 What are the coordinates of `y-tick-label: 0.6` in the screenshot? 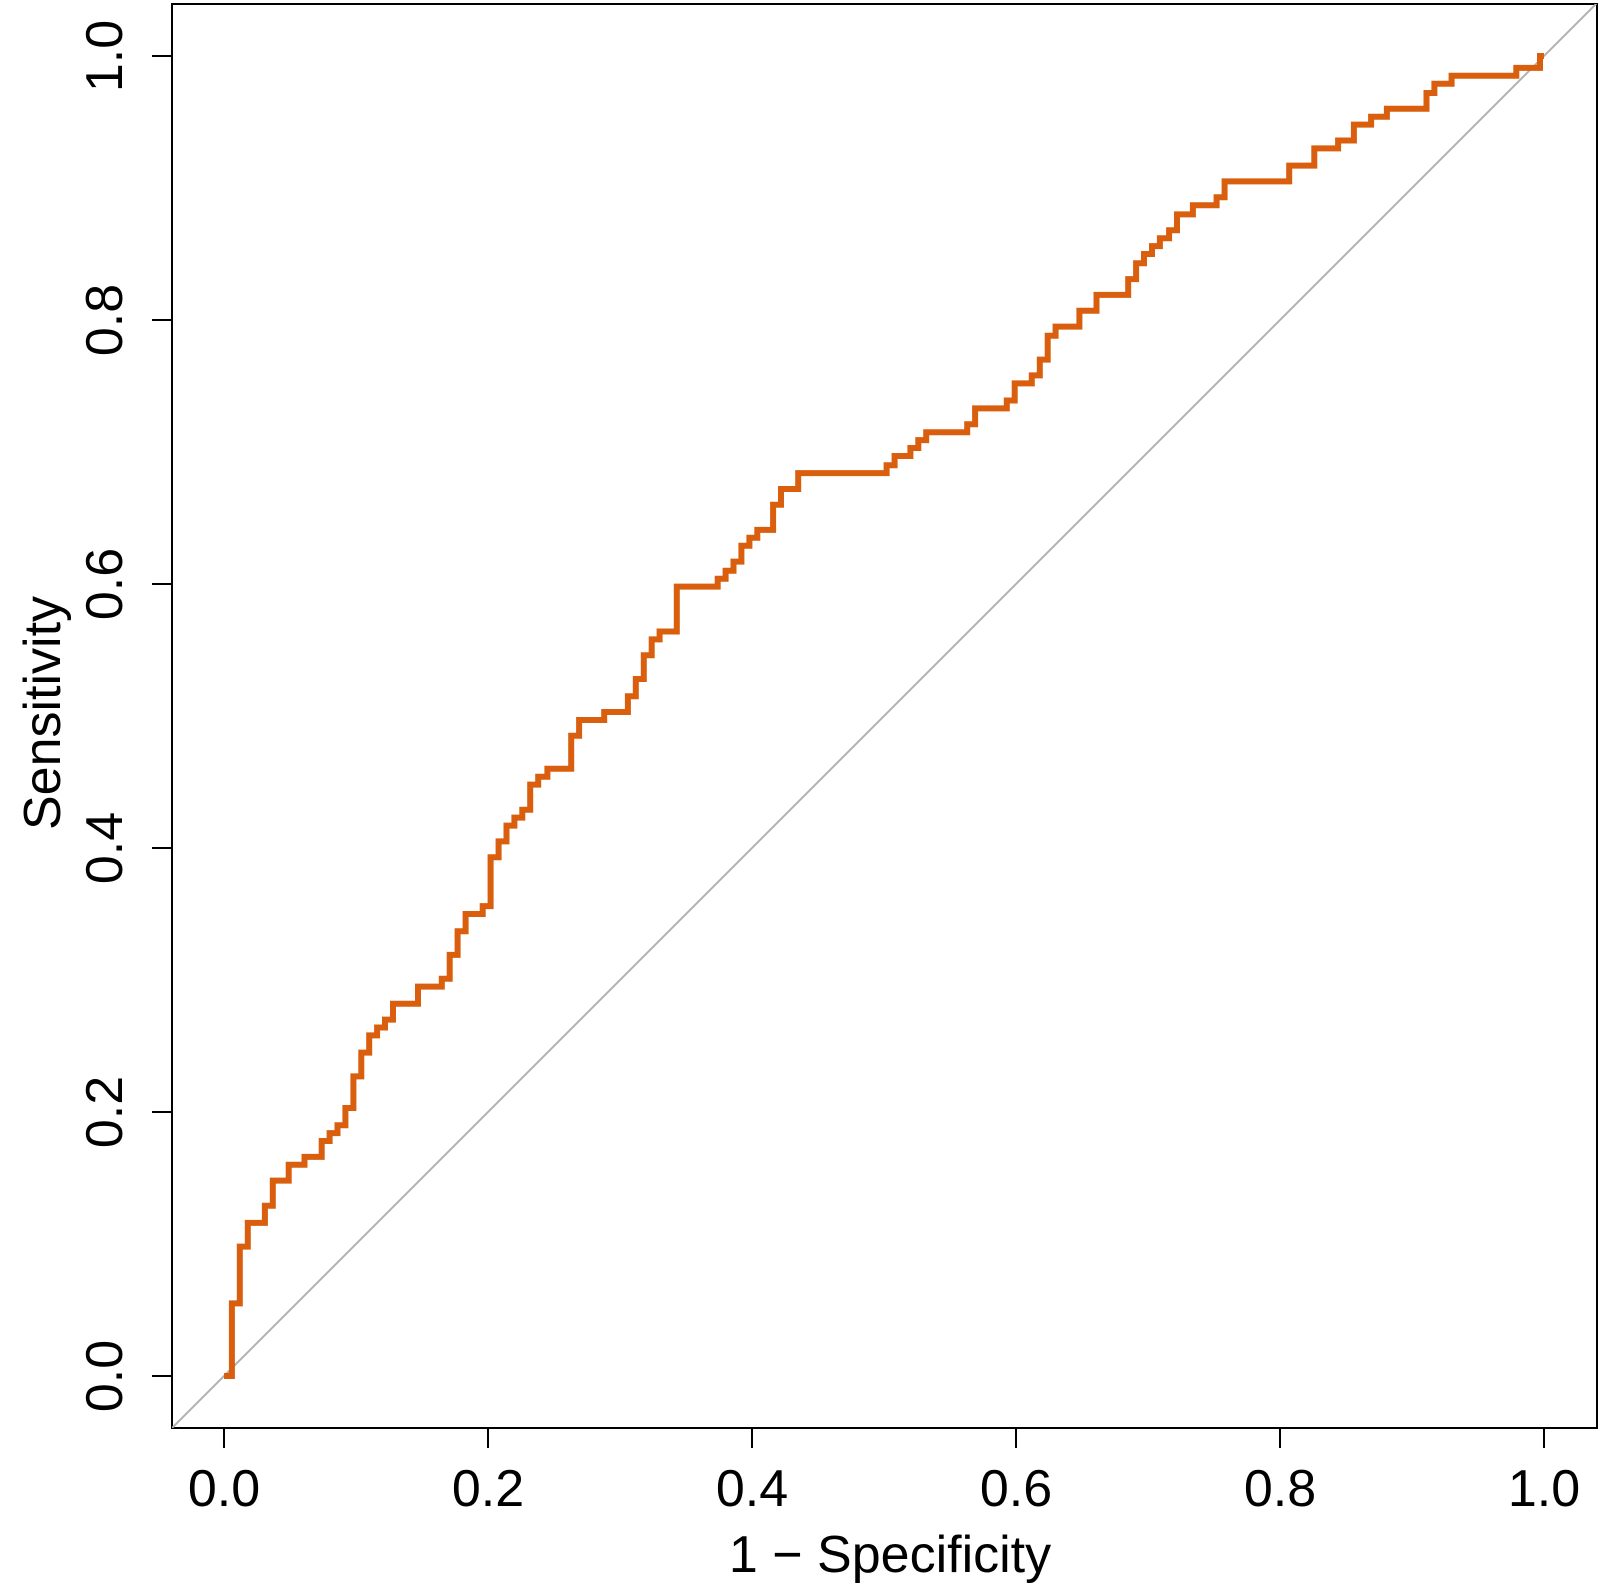 It's located at (105, 584).